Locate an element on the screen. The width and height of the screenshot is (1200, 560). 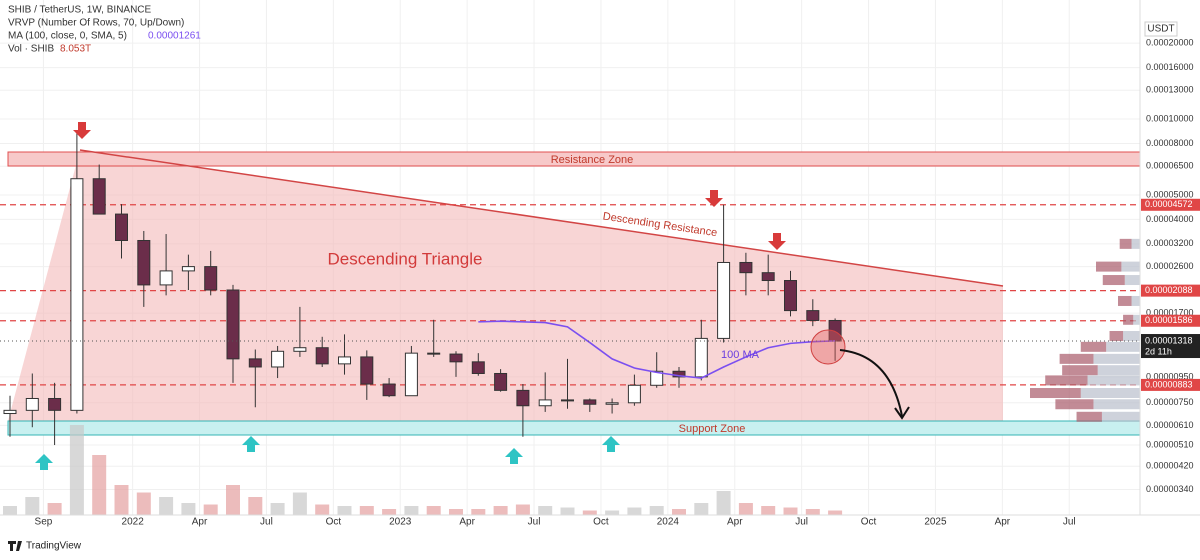
footer is located at coordinates (600, 545).